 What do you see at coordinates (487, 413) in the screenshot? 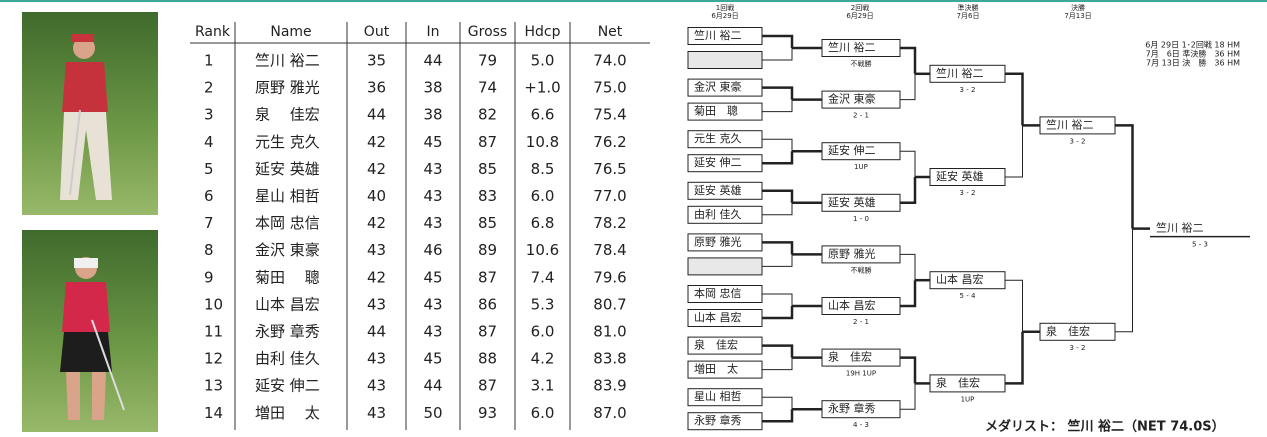
I see `cell: 93` at bounding box center [487, 413].